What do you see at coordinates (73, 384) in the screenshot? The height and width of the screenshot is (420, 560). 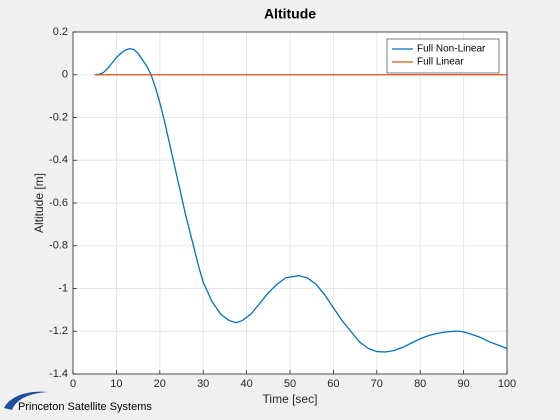 I see `x-tick-label: 0` at bounding box center [73, 384].